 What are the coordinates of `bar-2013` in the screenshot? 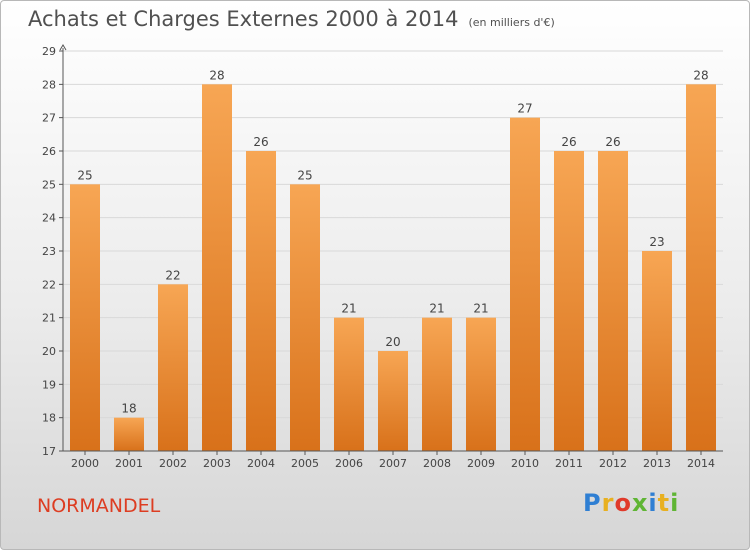 It's located at (657, 351).